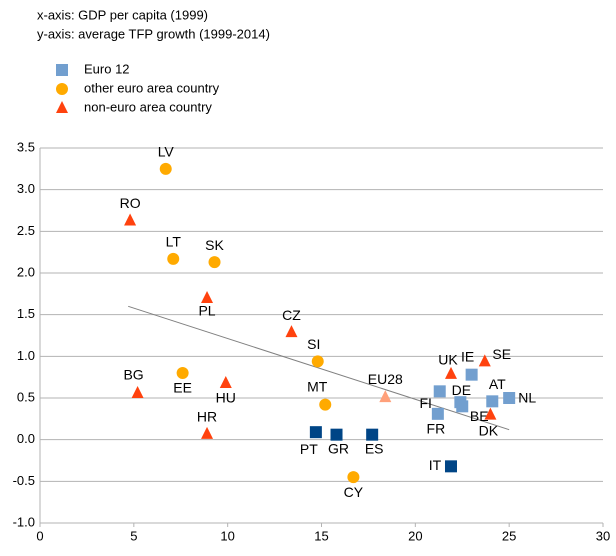  I want to click on point-label: SE, so click(501, 354).